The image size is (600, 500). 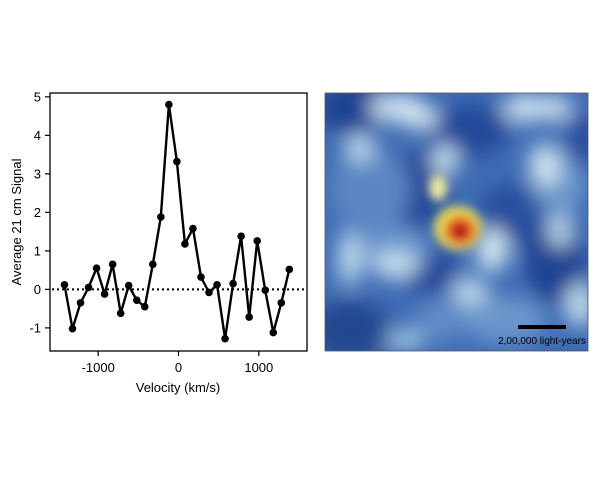 I want to click on x-tick-label: 0, so click(x=178, y=367).